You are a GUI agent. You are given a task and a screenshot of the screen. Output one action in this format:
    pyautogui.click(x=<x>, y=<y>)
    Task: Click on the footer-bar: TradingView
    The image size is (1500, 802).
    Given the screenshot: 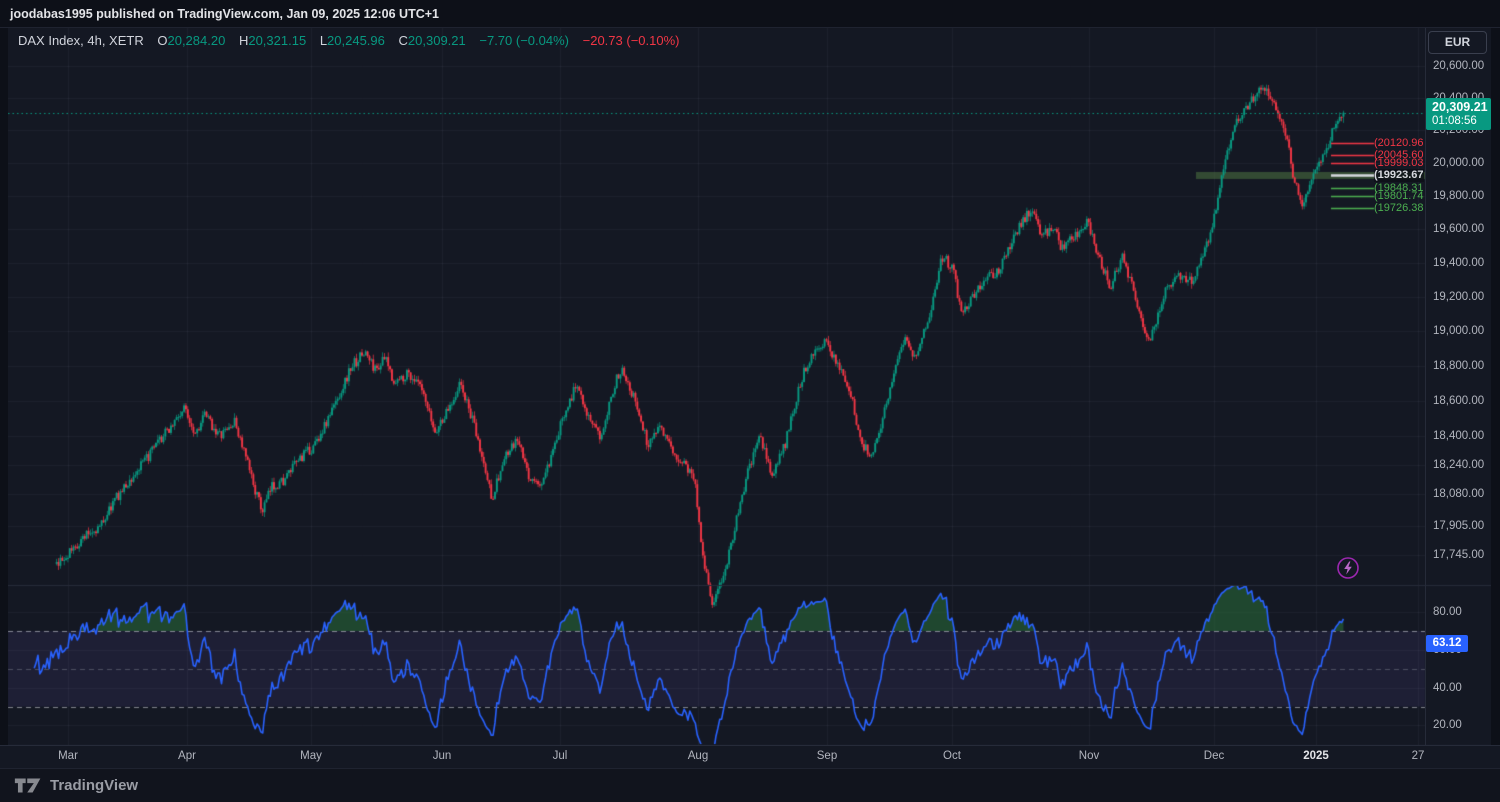 What is the action you would take?
    pyautogui.click(x=750, y=785)
    